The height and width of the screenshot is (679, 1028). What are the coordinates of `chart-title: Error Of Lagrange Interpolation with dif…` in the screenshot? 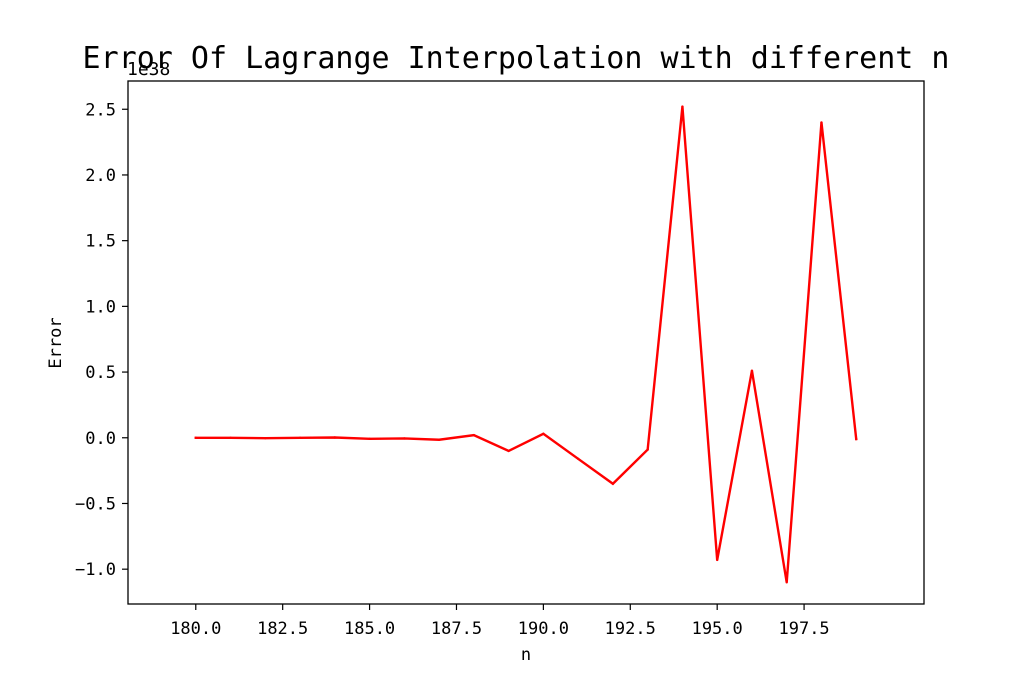 It's located at (516, 58).